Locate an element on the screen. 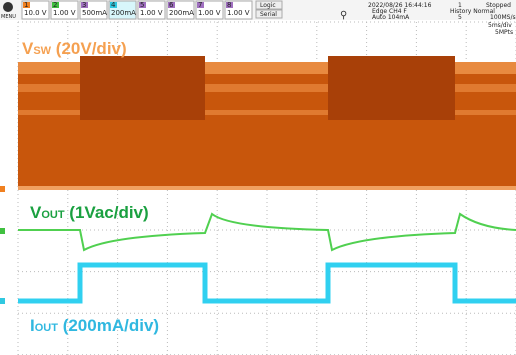  channel-number: 1 is located at coordinates (26, 5).